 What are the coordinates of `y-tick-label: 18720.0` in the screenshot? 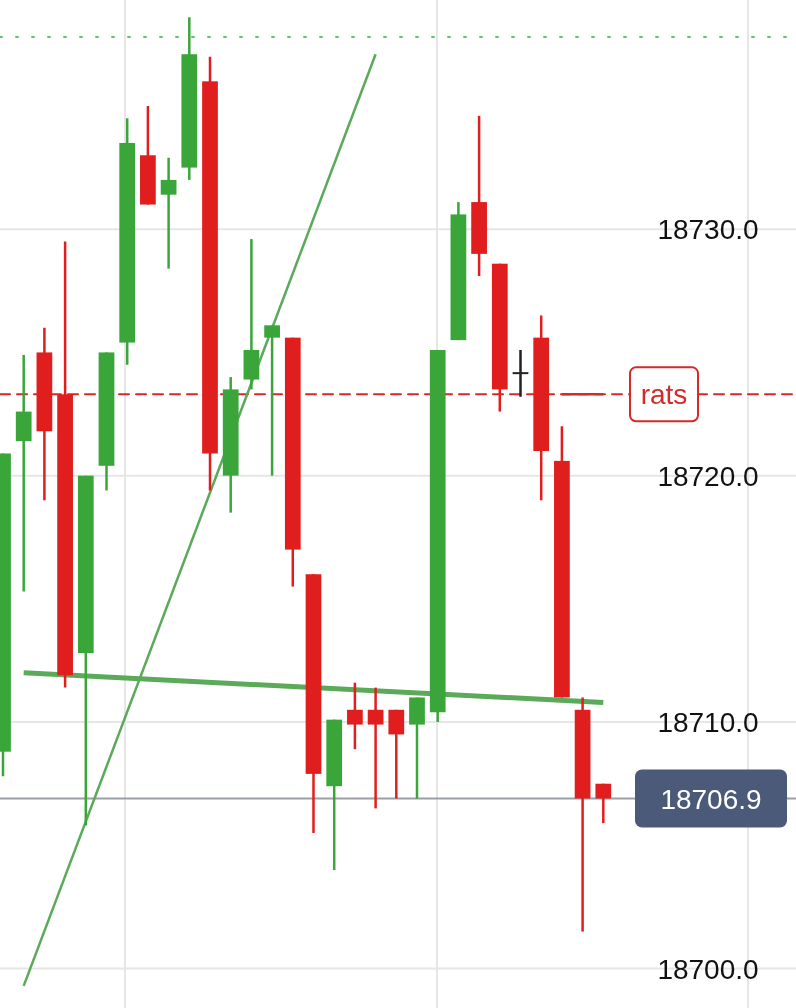 It's located at (708, 476).